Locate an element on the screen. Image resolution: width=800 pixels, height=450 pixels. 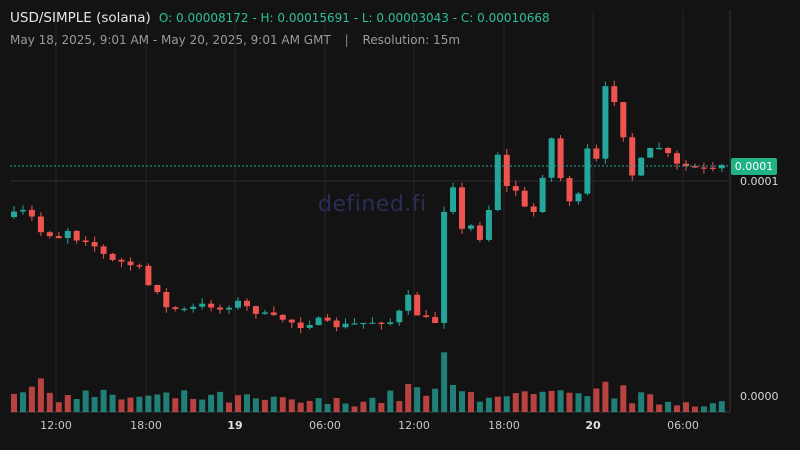
symbol-title: USD/SIMPLE (solana) is located at coordinates (80, 18).